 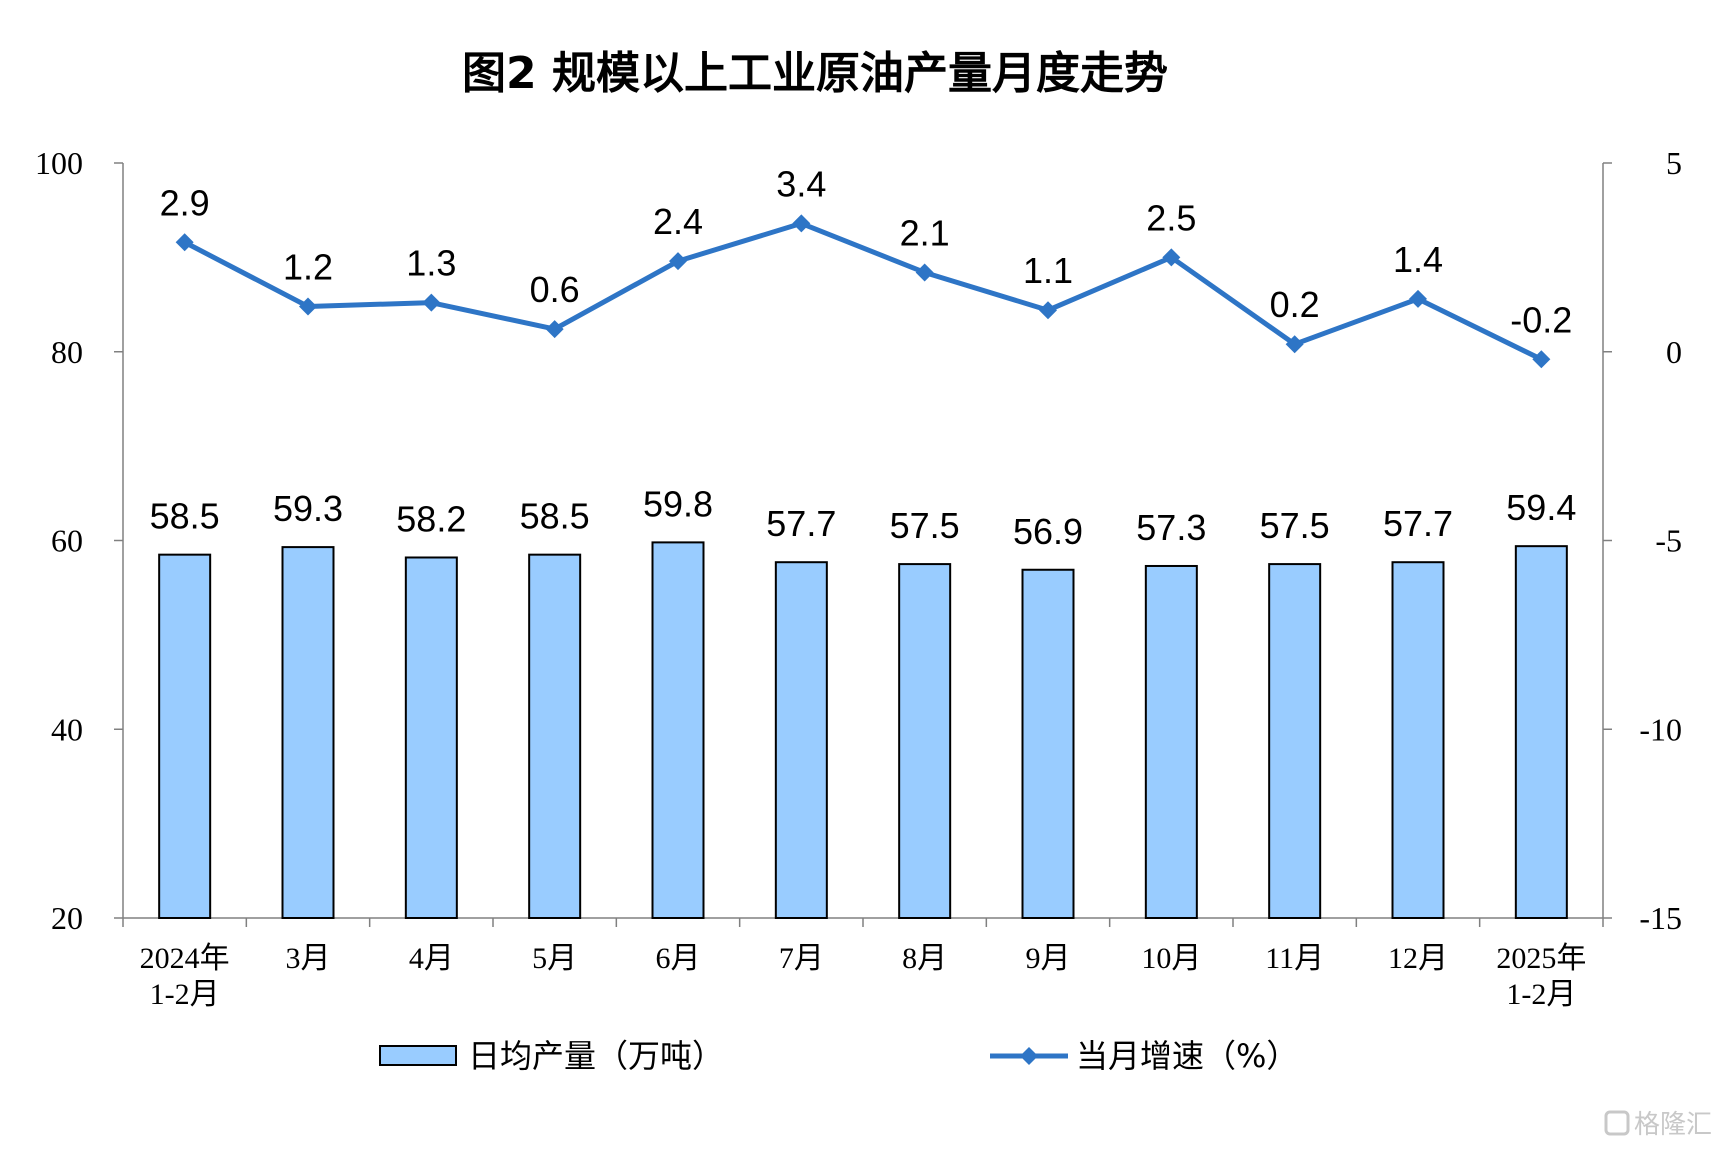 What do you see at coordinates (1660, 918) in the screenshot?
I see `right-y-tick-label: -15` at bounding box center [1660, 918].